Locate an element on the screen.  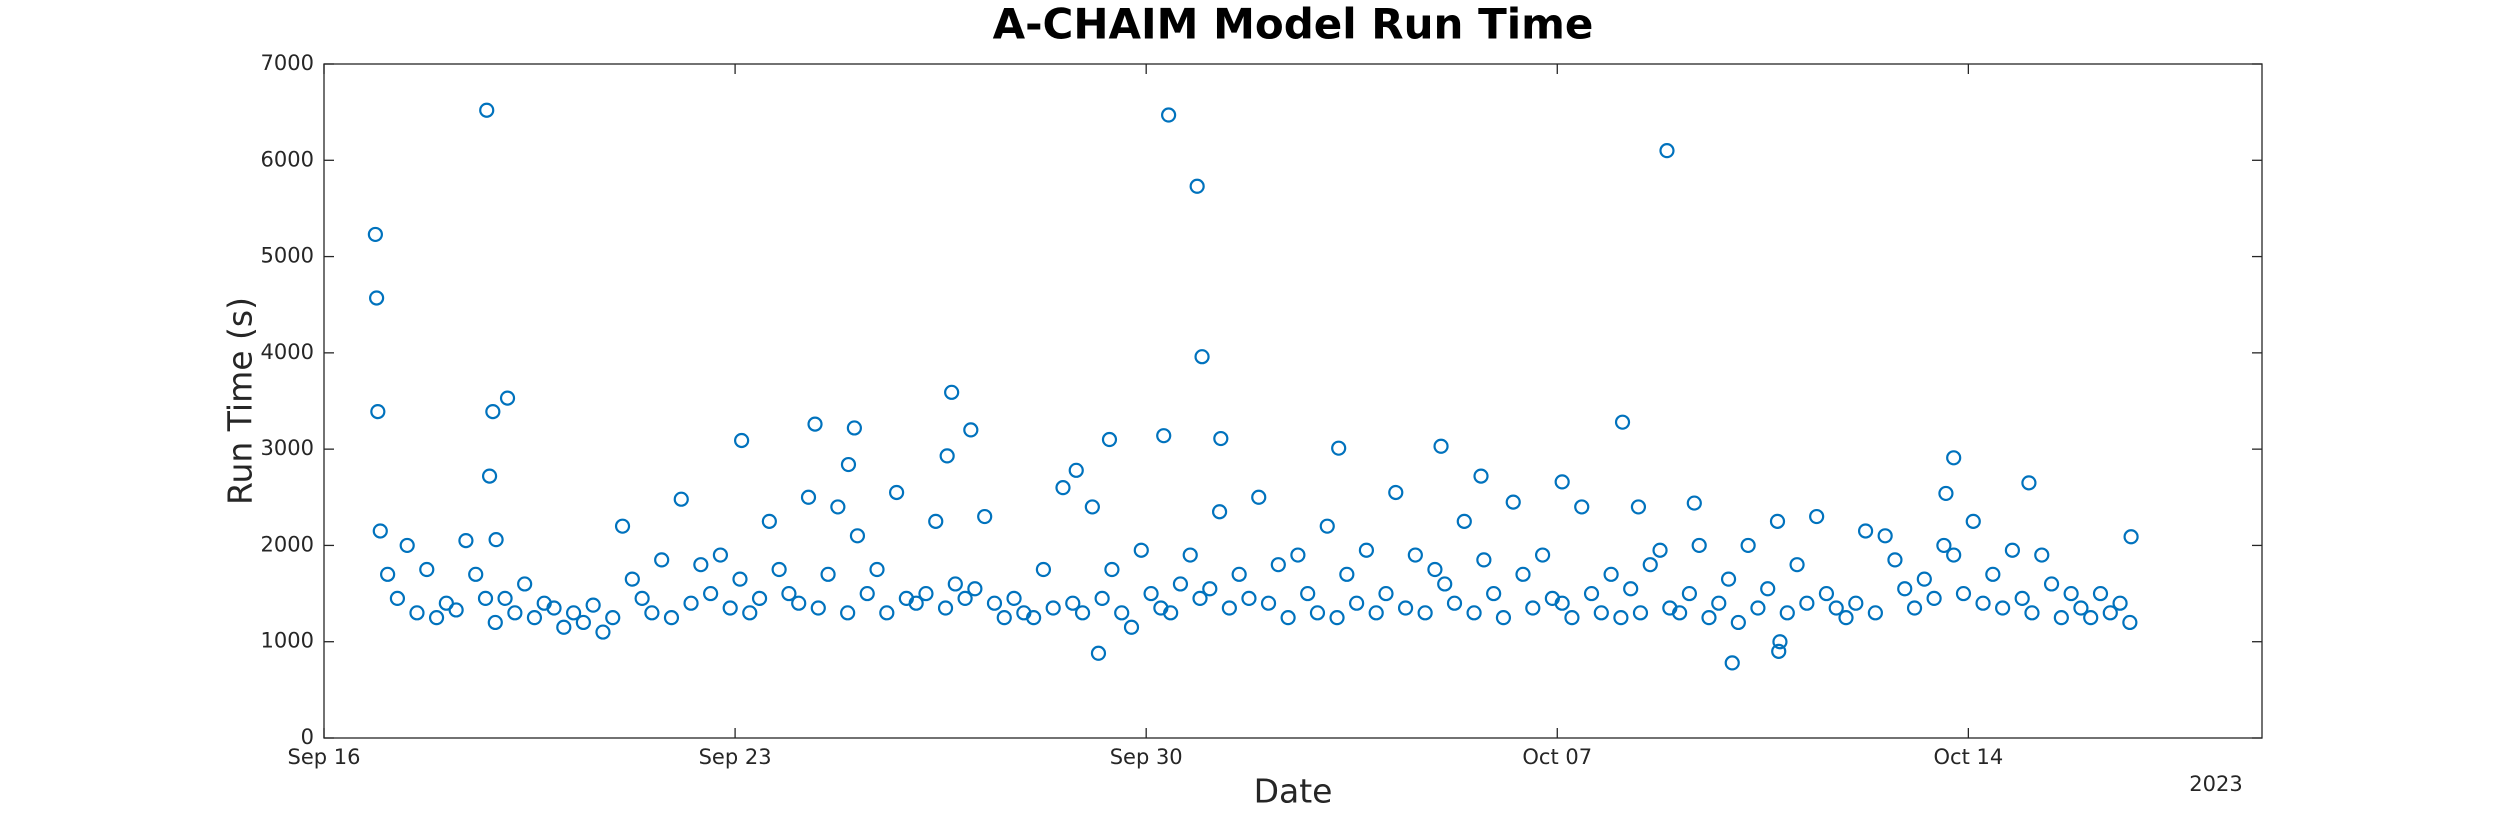
y-tick-label: 2000 is located at coordinates (287, 544).